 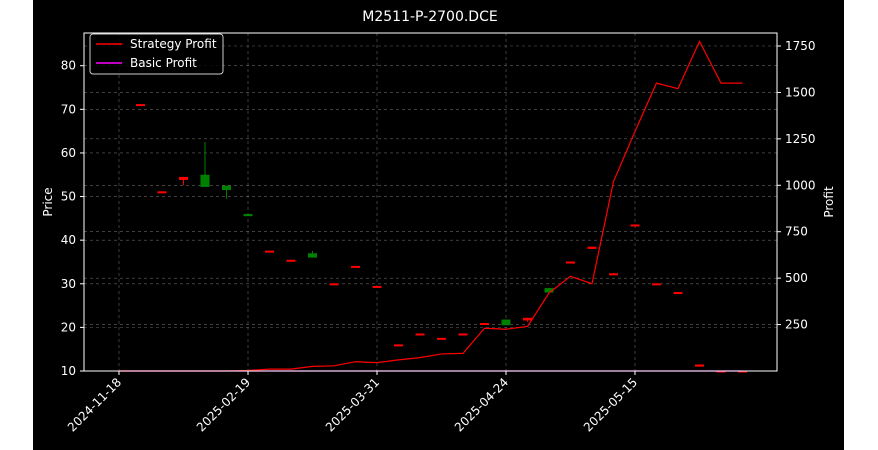 What do you see at coordinates (800, 92) in the screenshot?
I see `right-tick-label: 1500` at bounding box center [800, 92].